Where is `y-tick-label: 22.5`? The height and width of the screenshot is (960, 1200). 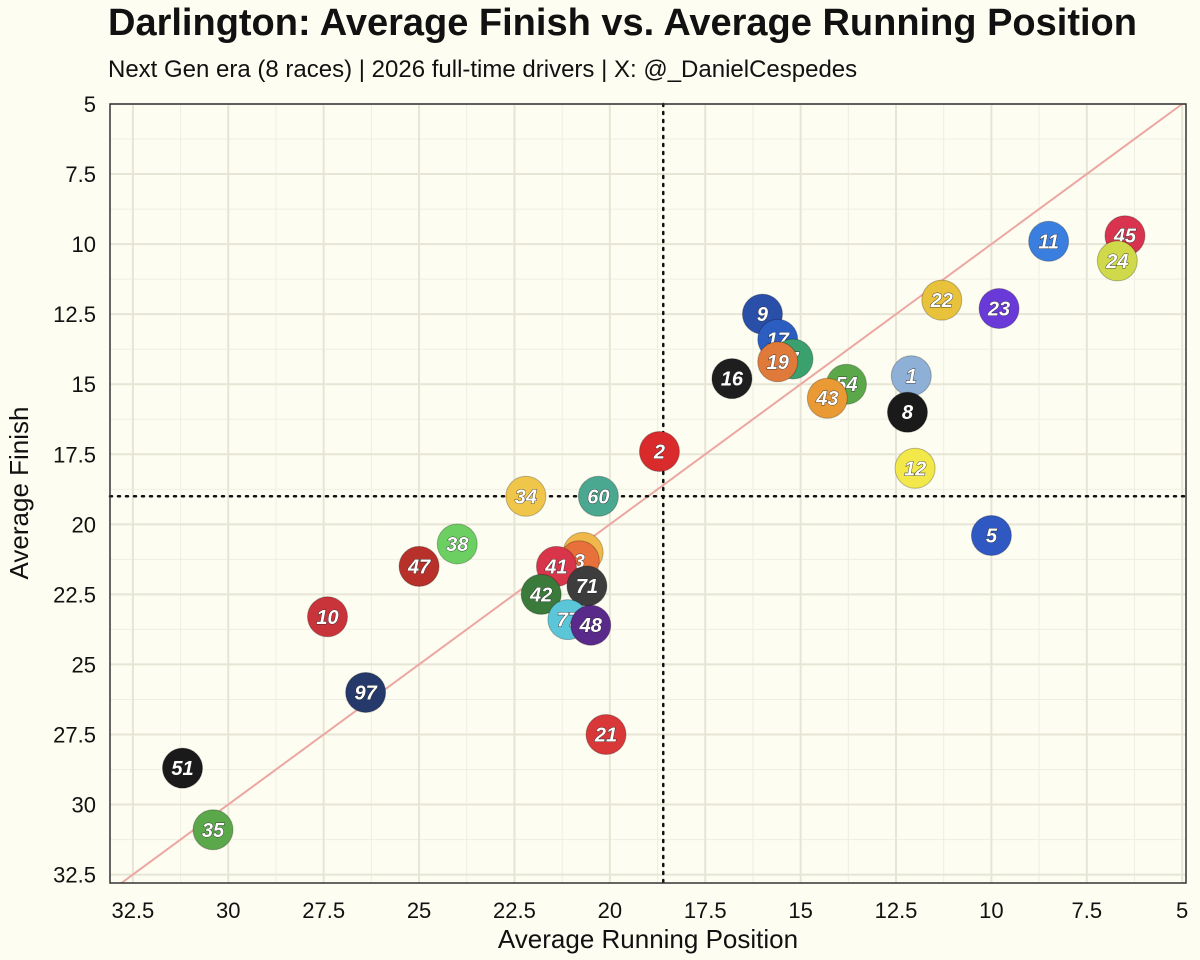 y-tick-label: 22.5 is located at coordinates (74, 594).